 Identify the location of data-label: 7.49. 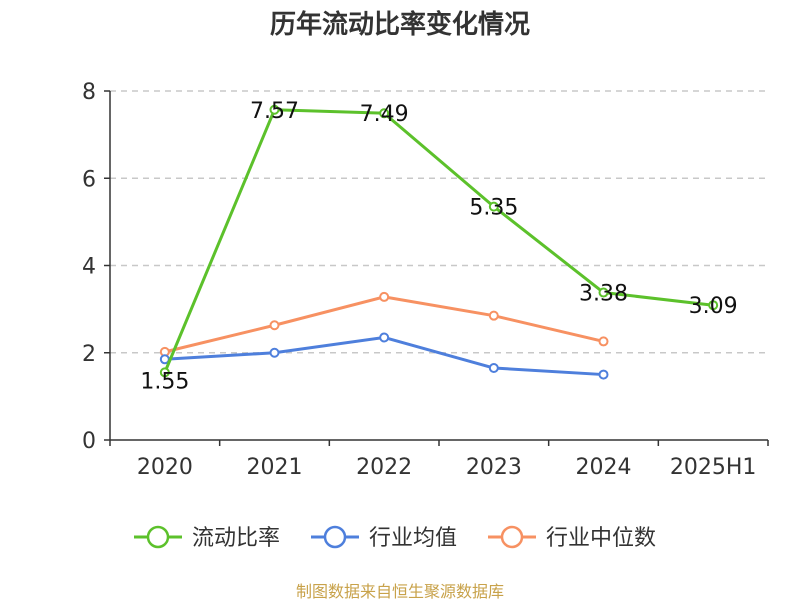
(384, 114).